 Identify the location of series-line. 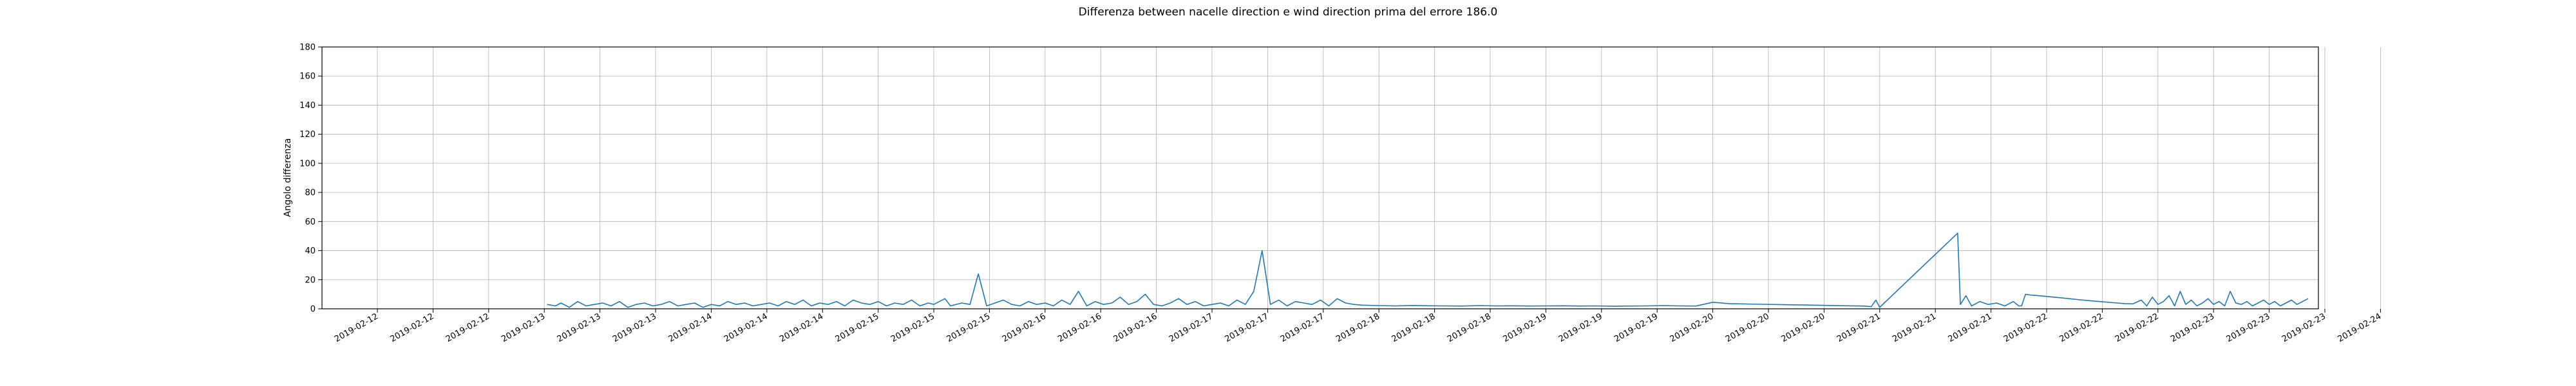
(1428, 270).